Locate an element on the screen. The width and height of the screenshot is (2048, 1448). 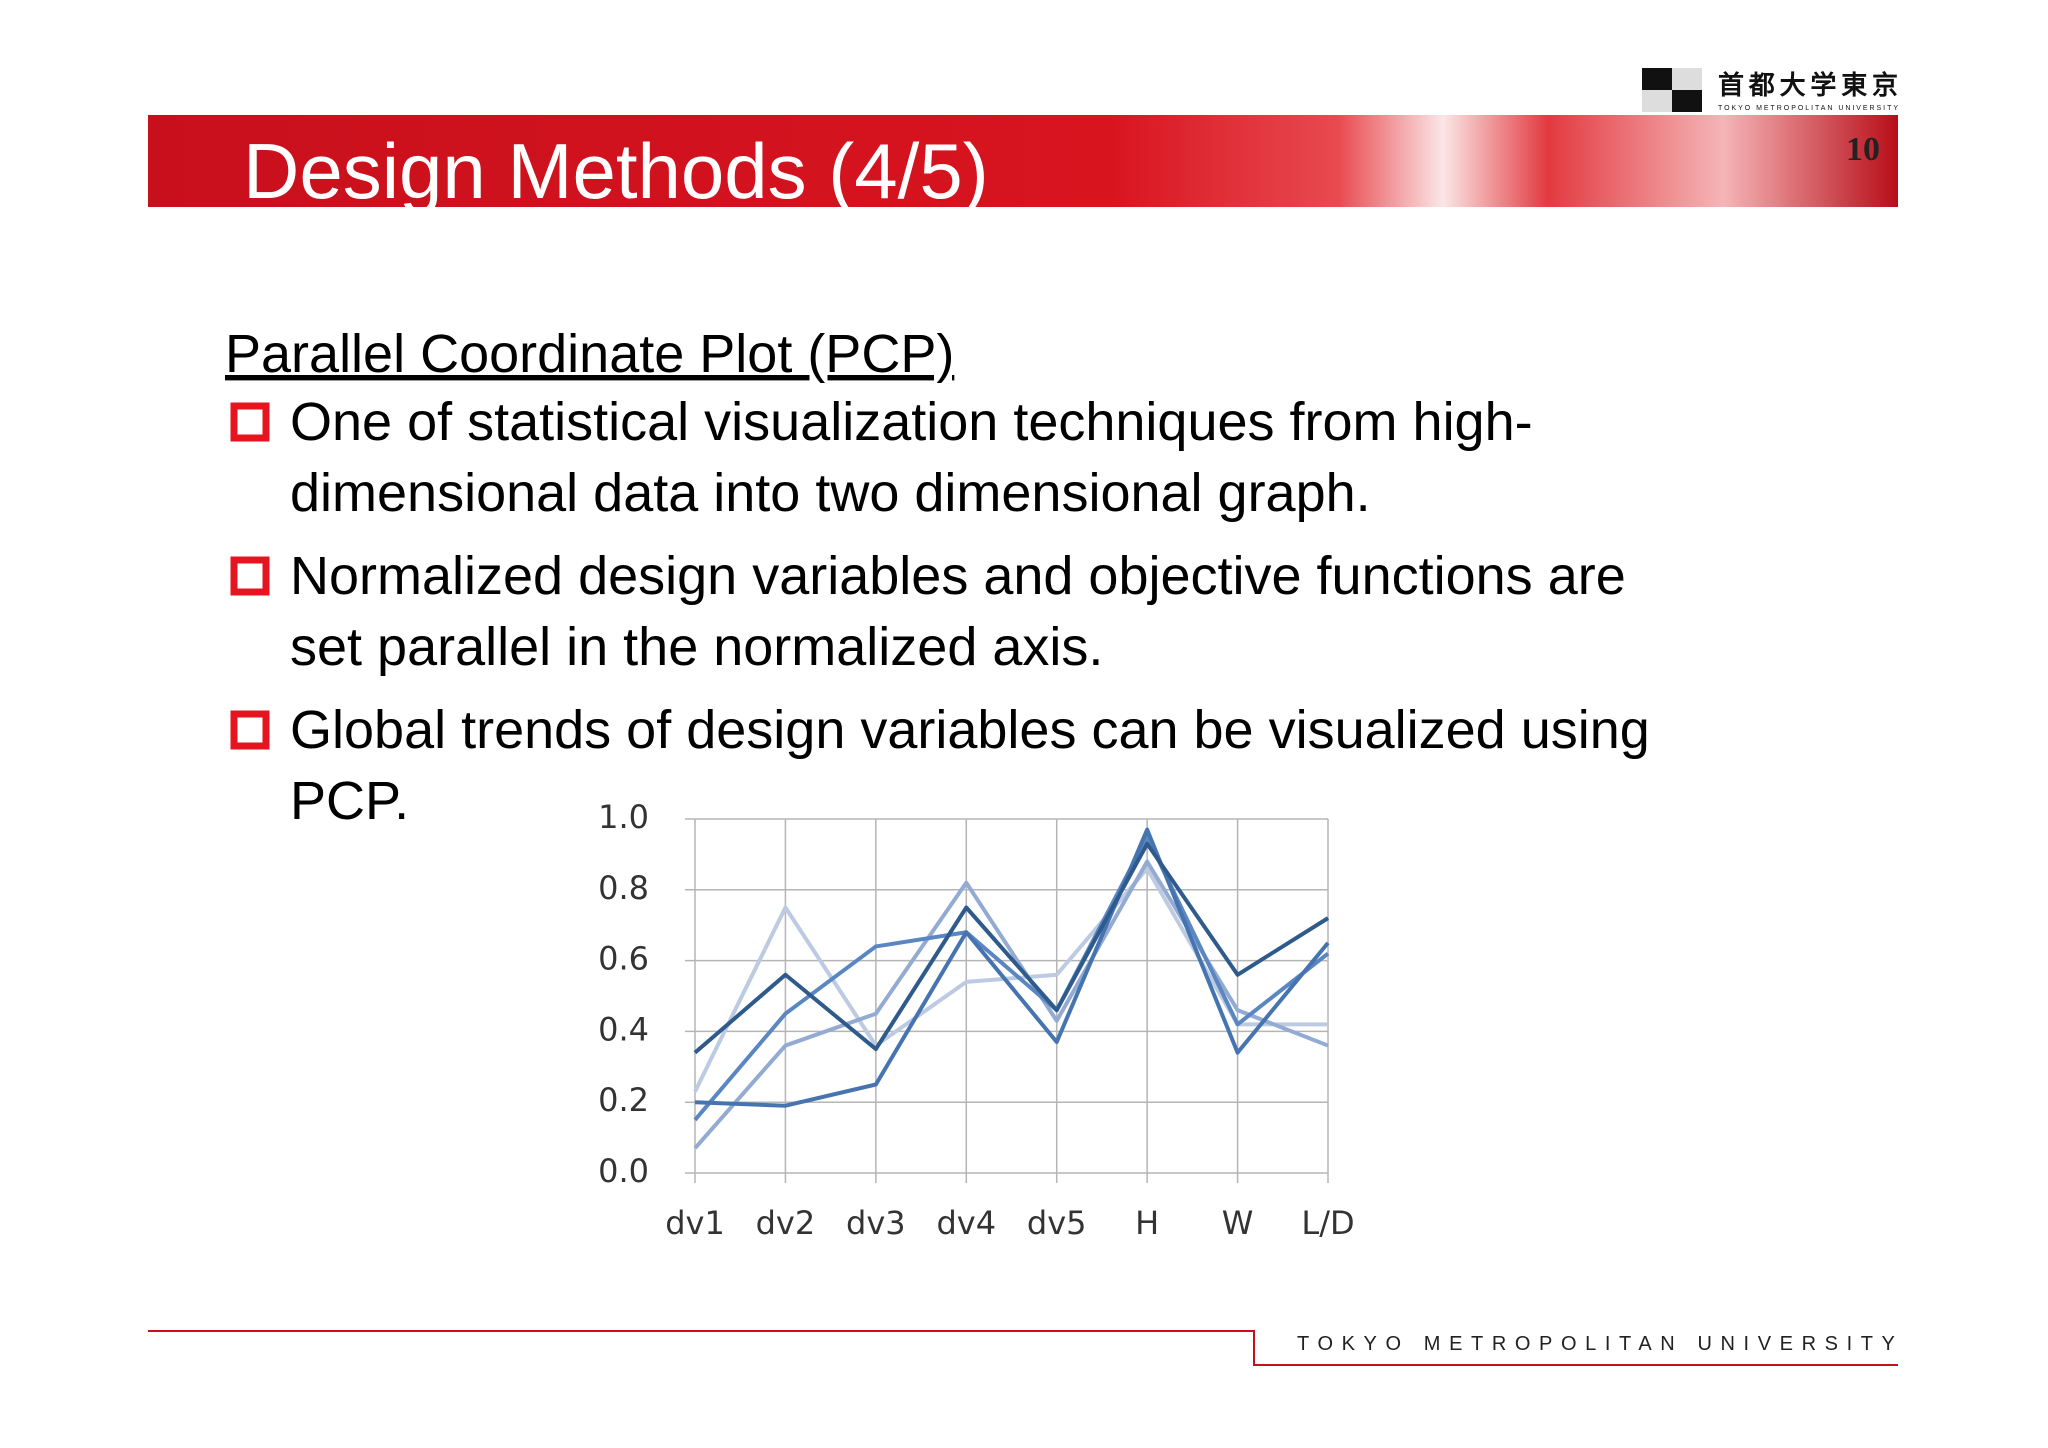
x-tick-label: W is located at coordinates (1238, 1223).